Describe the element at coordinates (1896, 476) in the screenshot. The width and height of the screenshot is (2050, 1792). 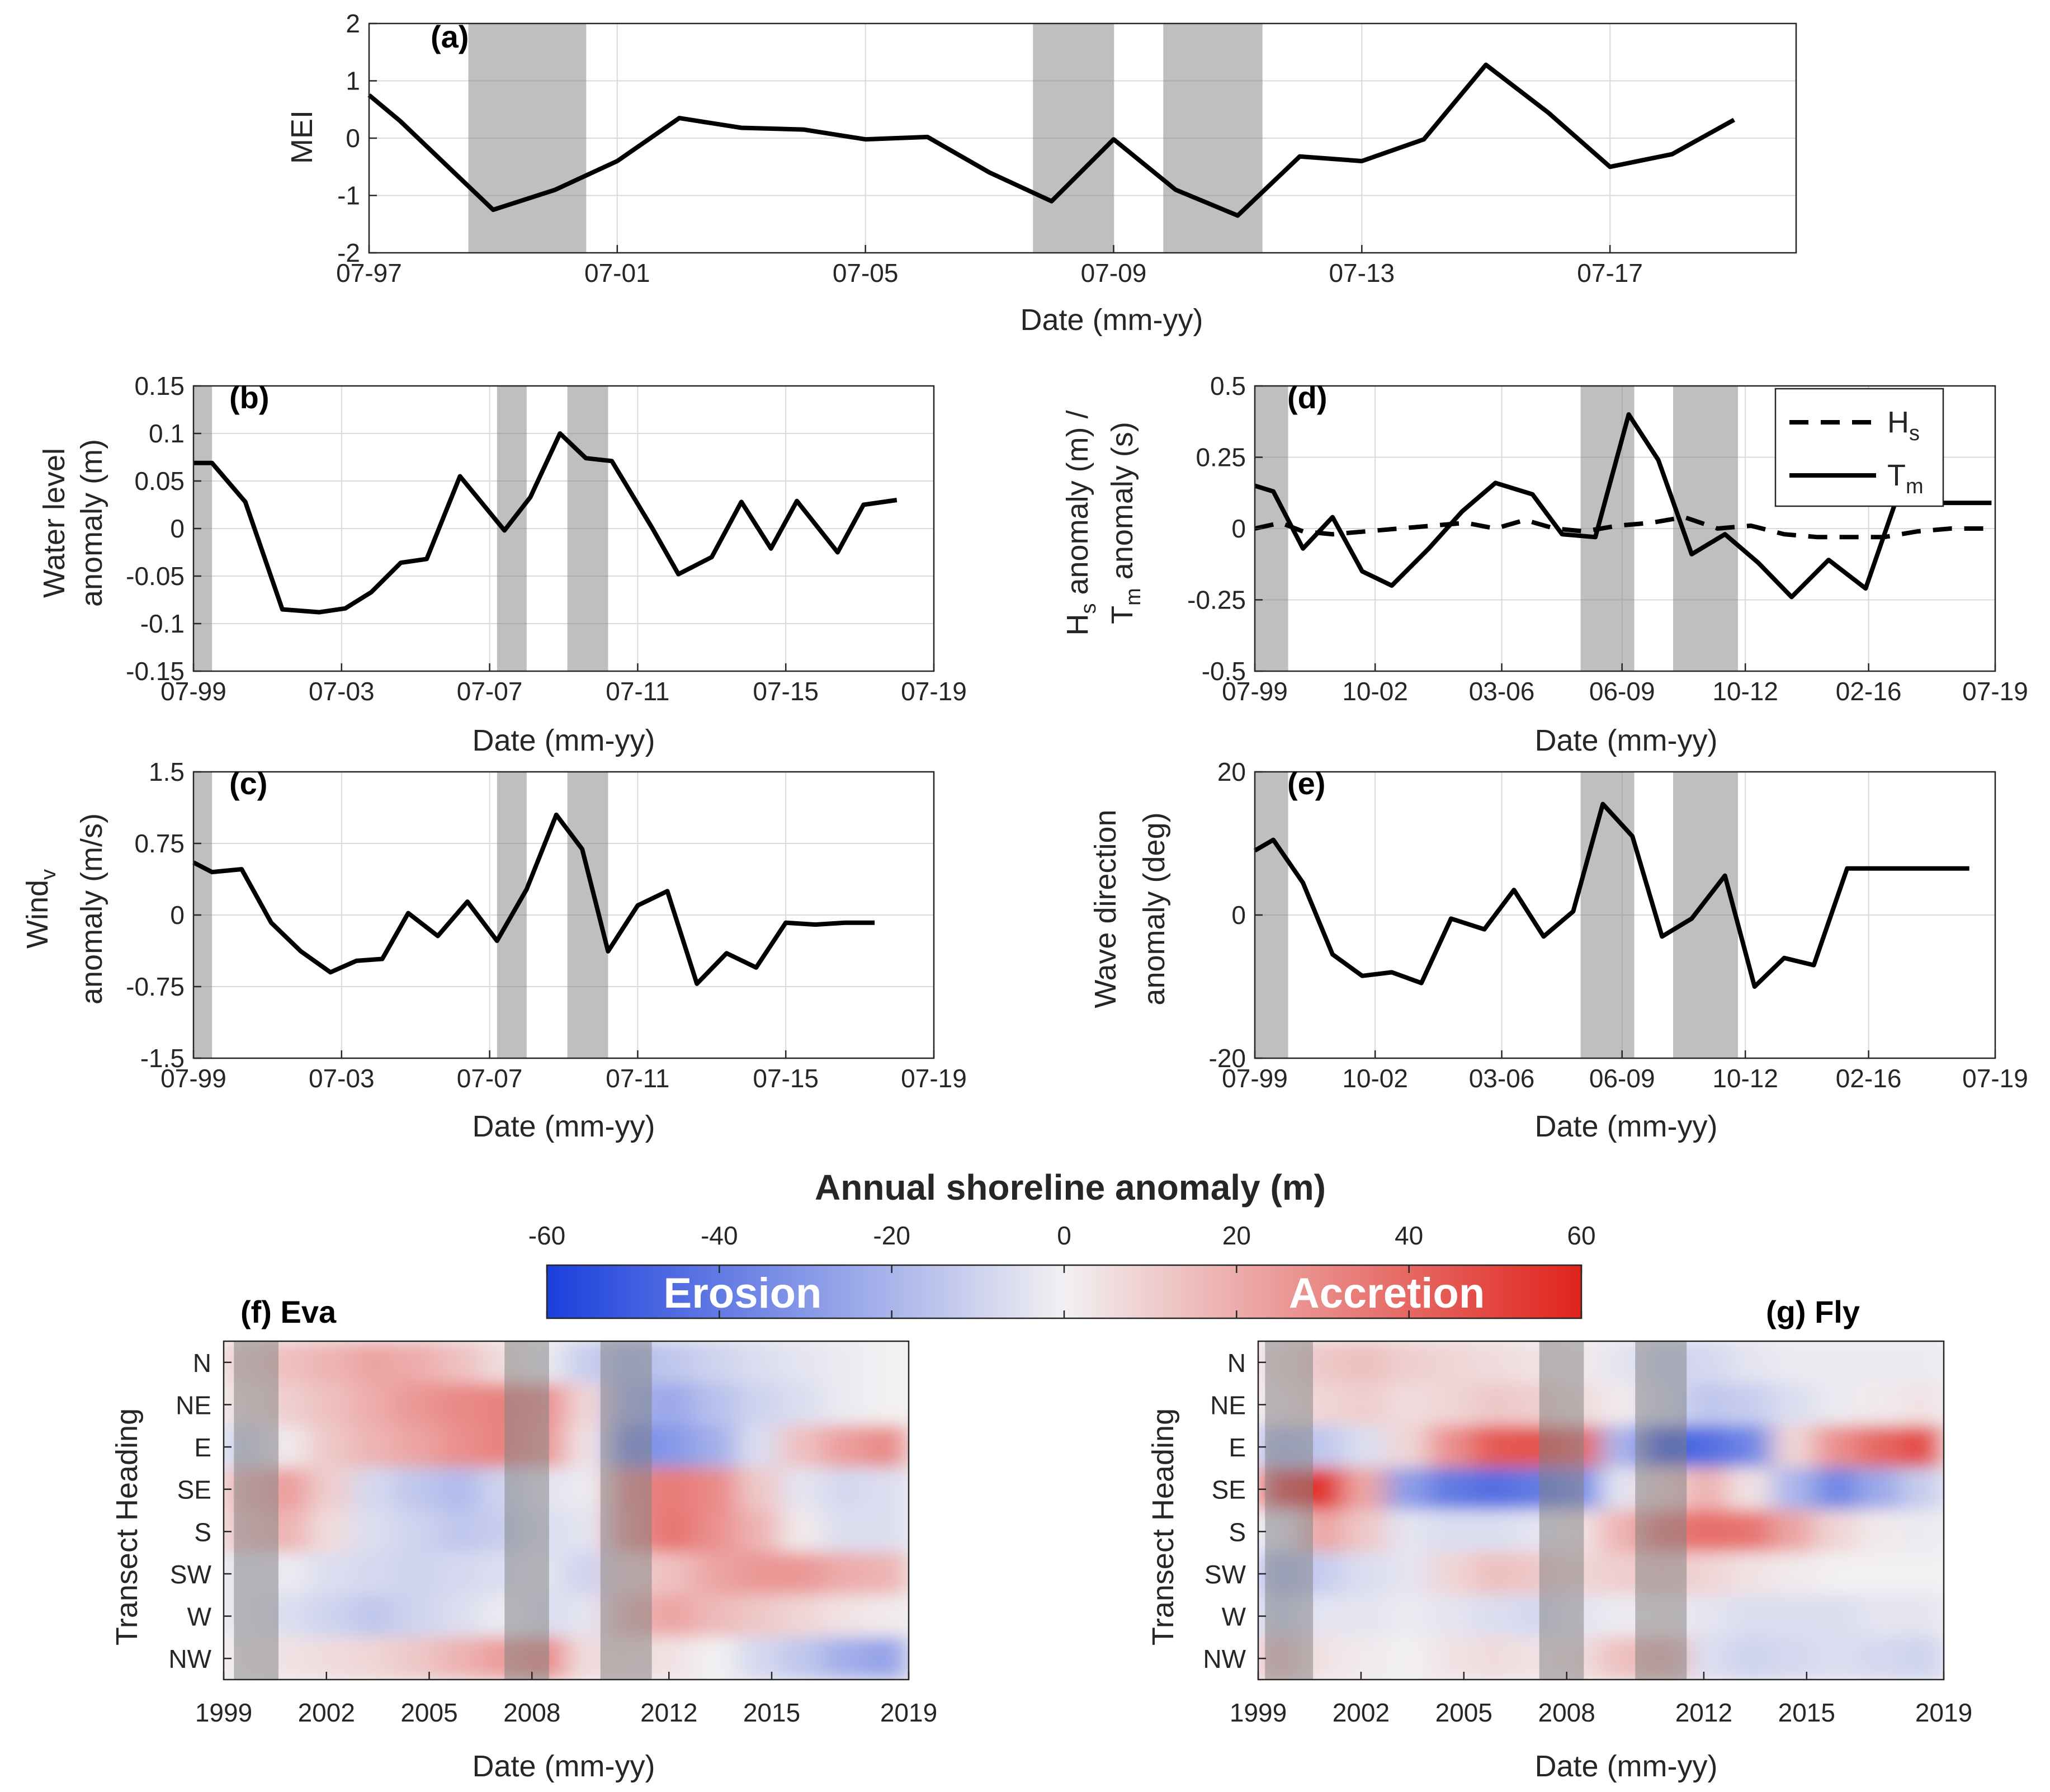
I see `legend-entry-tm: T` at that location.